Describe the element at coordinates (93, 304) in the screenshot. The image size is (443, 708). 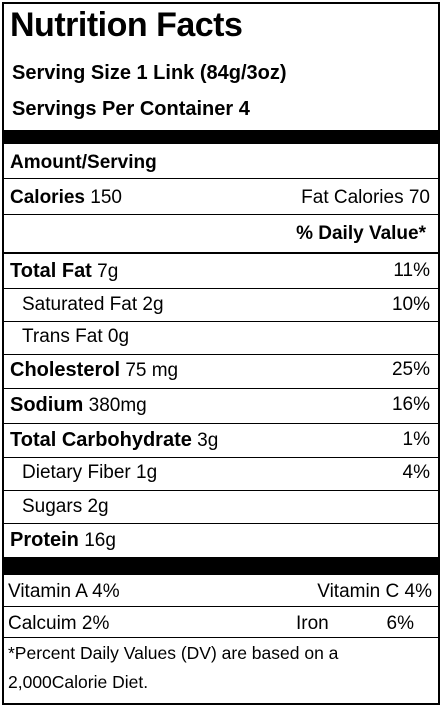
I see `saturated-fat-label: Saturated Fat 2g` at that location.